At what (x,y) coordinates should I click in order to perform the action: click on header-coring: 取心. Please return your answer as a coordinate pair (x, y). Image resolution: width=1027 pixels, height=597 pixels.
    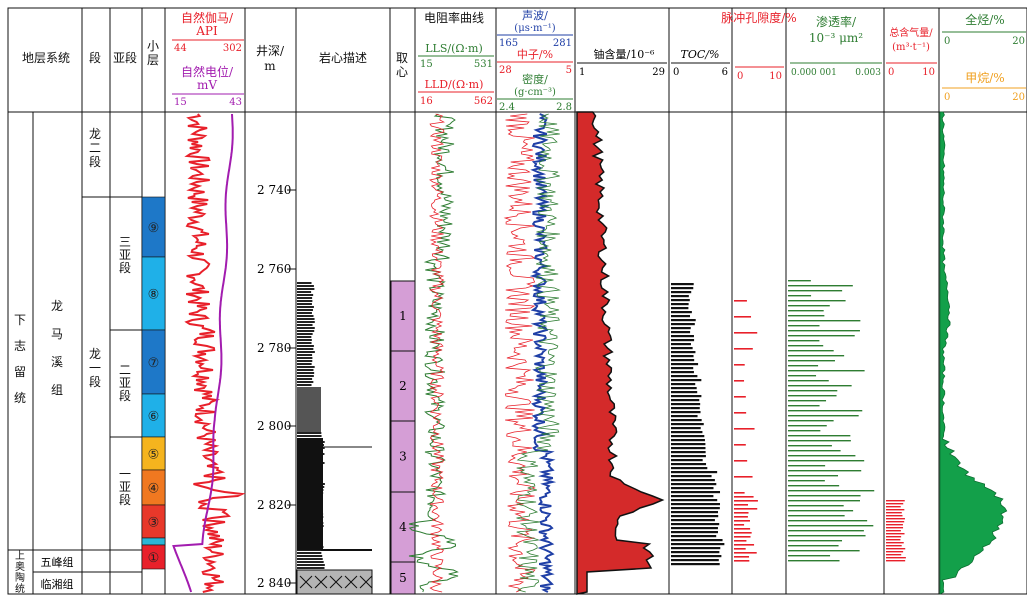
    Looking at the image, I should click on (402, 65).